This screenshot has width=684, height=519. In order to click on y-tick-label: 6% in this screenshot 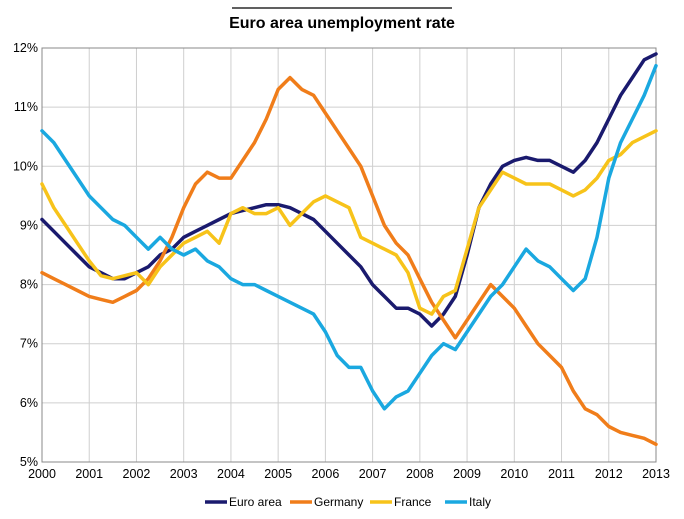, I will do `click(29, 403)`.